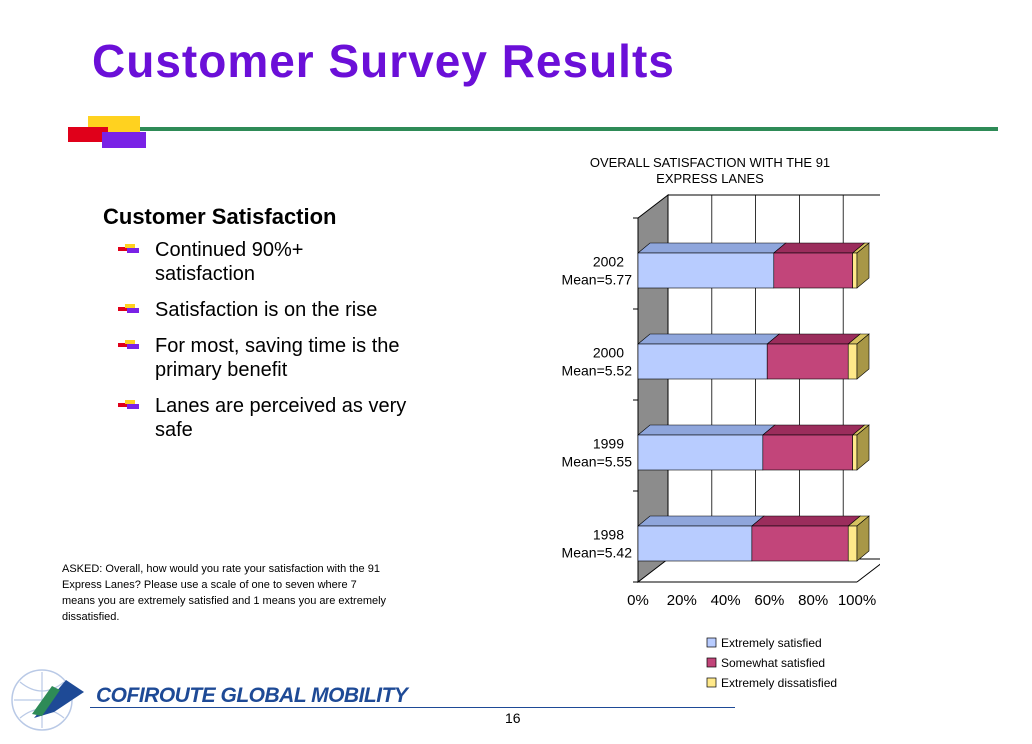  What do you see at coordinates (124, 140) in the screenshot?
I see `deco-purple-block` at bounding box center [124, 140].